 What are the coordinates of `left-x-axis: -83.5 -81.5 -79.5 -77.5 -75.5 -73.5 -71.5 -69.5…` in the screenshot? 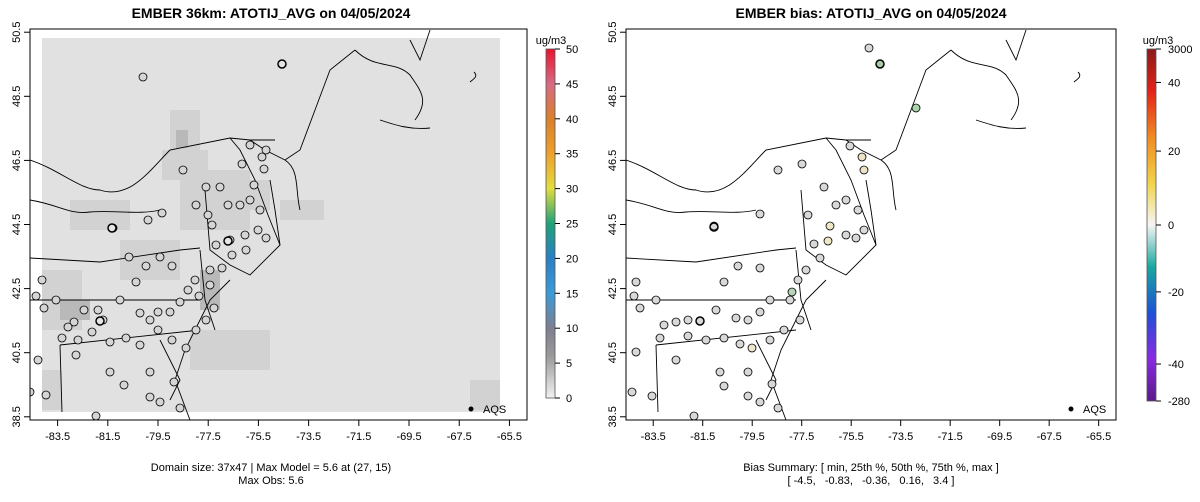 It's located at (283, 431).